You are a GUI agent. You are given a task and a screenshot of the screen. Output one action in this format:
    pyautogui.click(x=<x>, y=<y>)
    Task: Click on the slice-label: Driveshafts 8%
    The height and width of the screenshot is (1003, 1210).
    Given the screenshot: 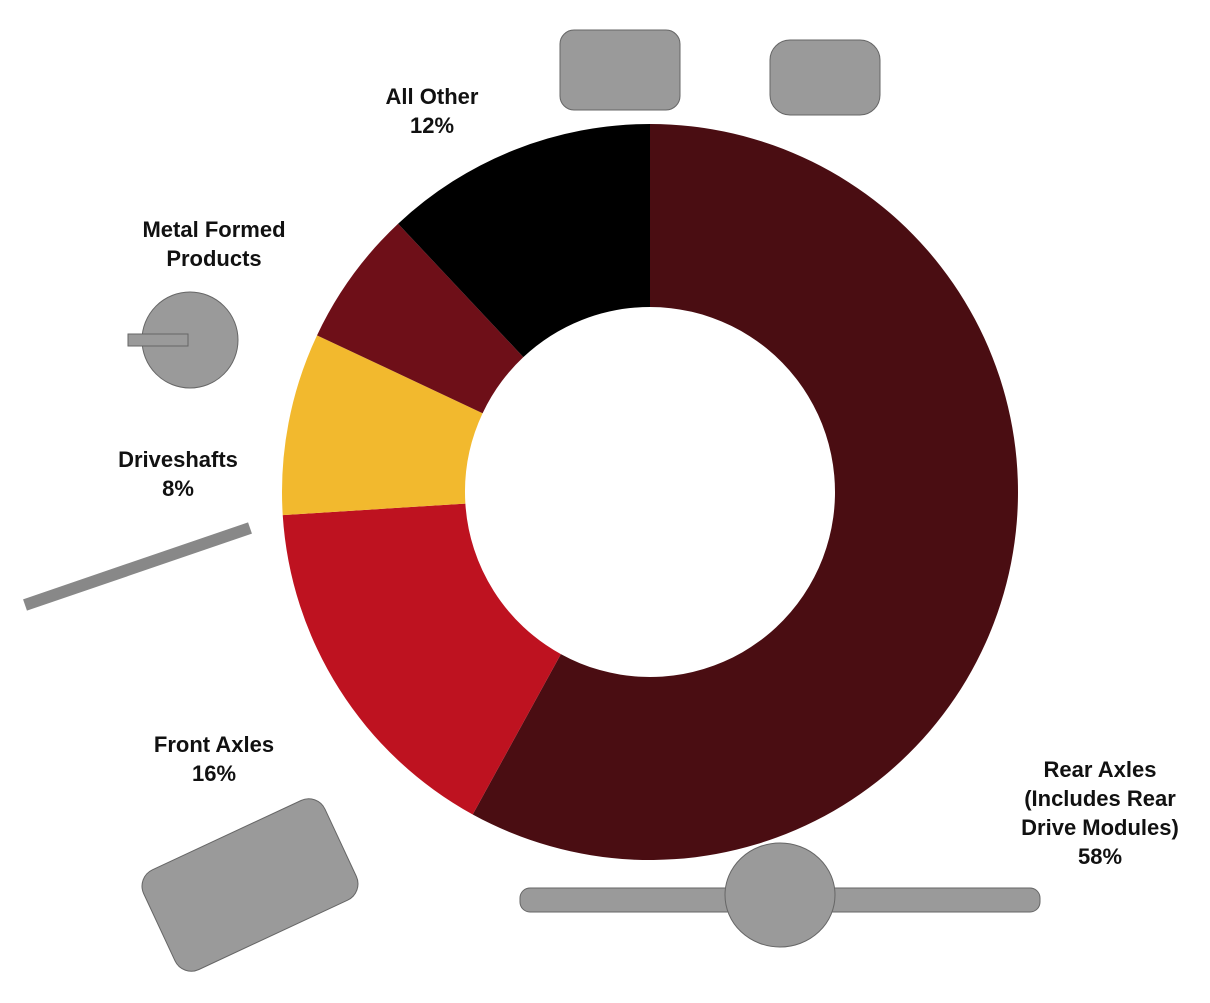 What is the action you would take?
    pyautogui.click(x=178, y=474)
    